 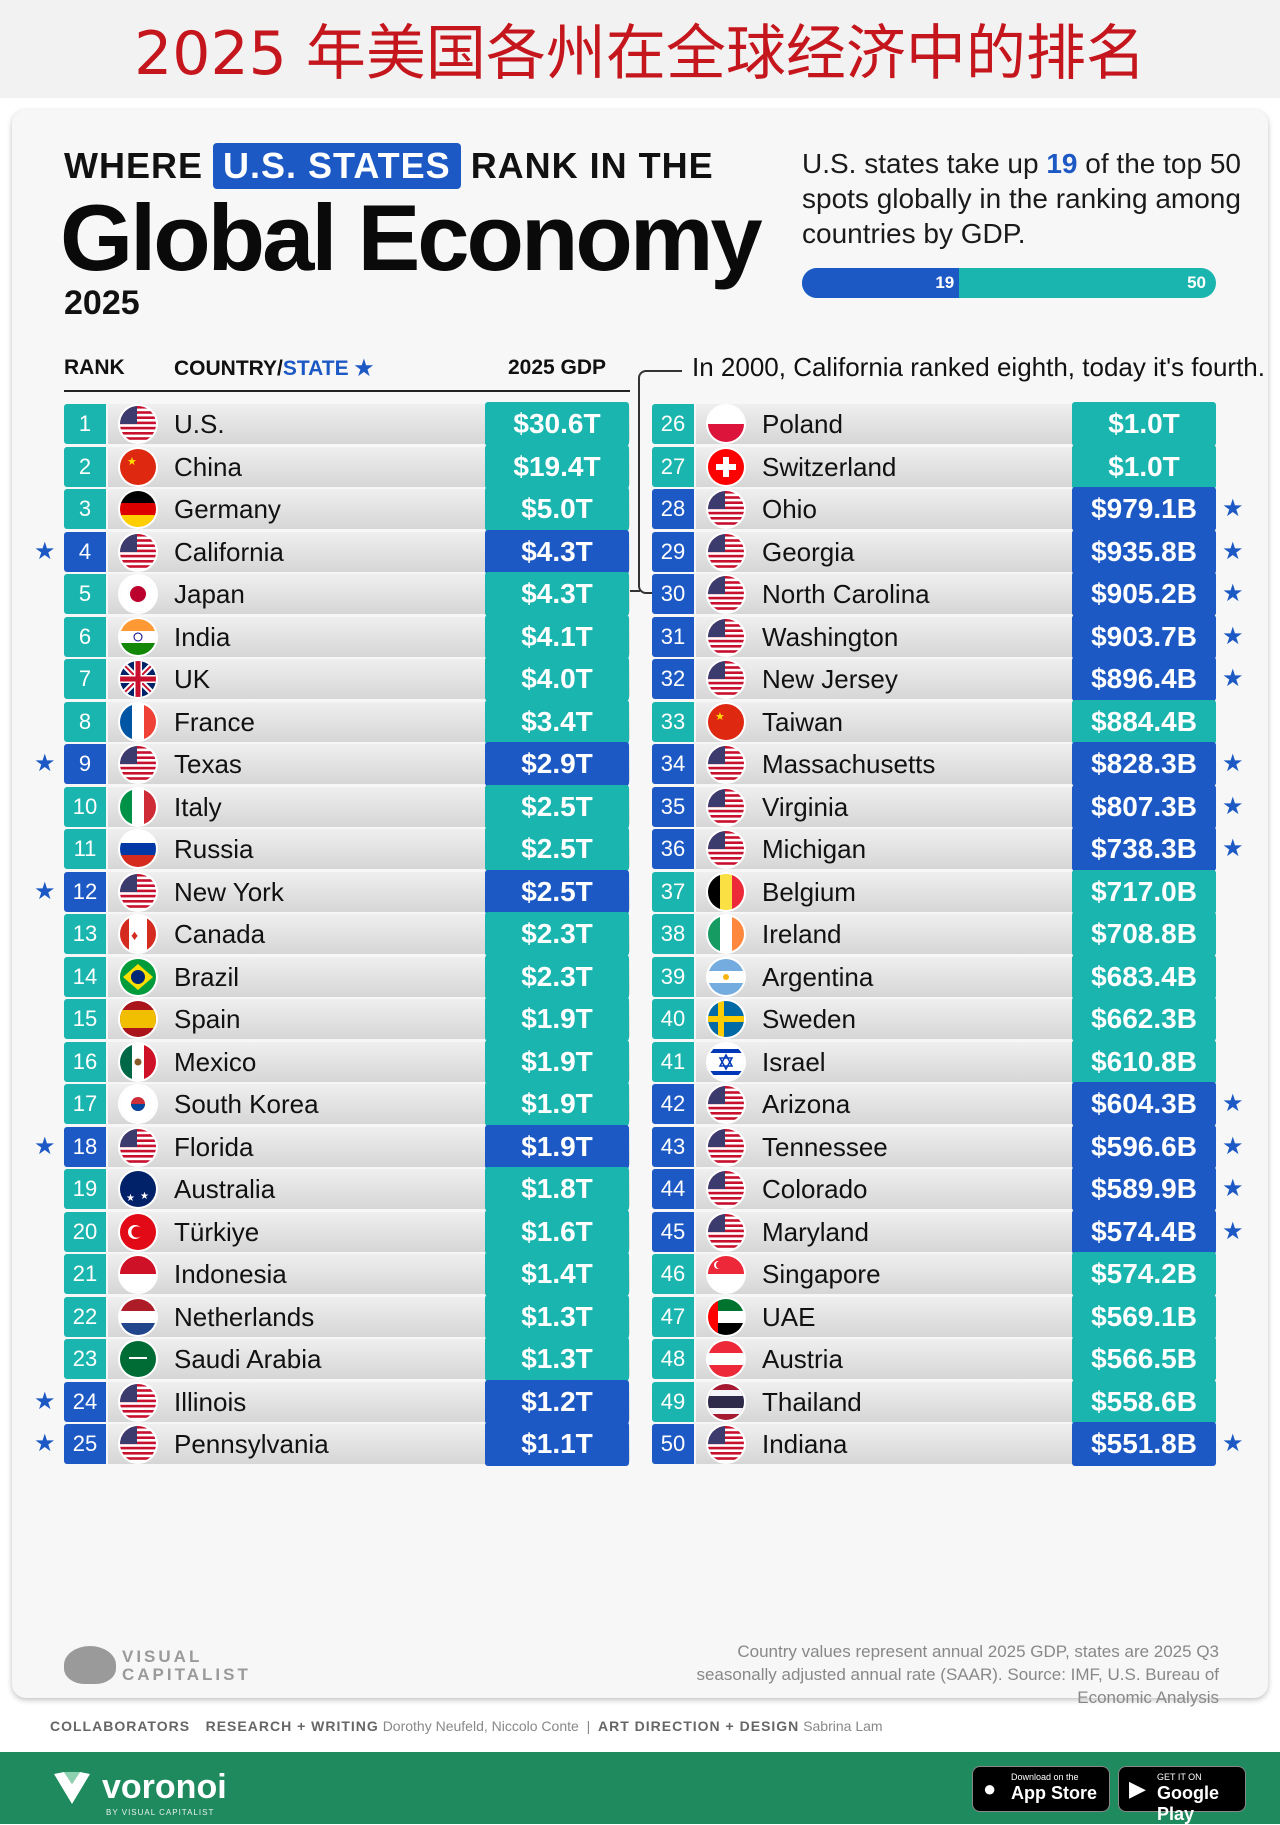 I want to click on entity-name: Switzerland, so click(x=829, y=466).